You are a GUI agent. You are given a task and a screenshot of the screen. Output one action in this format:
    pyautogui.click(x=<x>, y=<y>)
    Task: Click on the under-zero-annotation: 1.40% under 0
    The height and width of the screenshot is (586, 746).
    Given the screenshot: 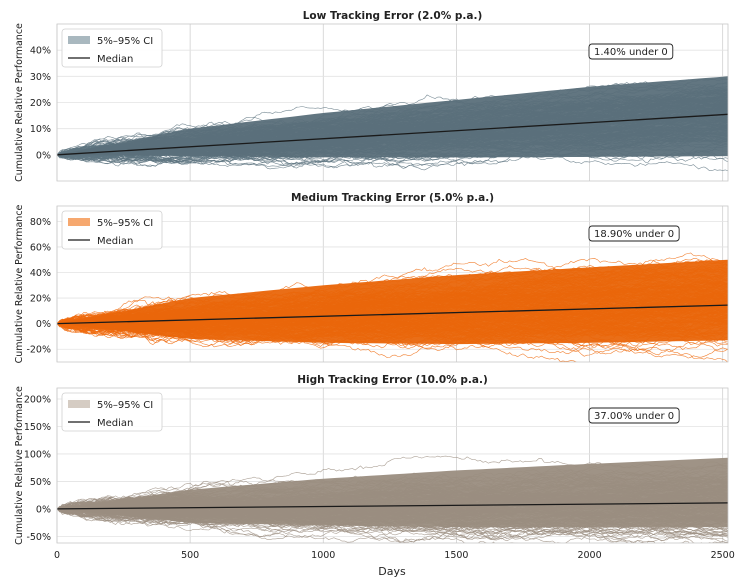 What is the action you would take?
    pyautogui.click(x=631, y=51)
    